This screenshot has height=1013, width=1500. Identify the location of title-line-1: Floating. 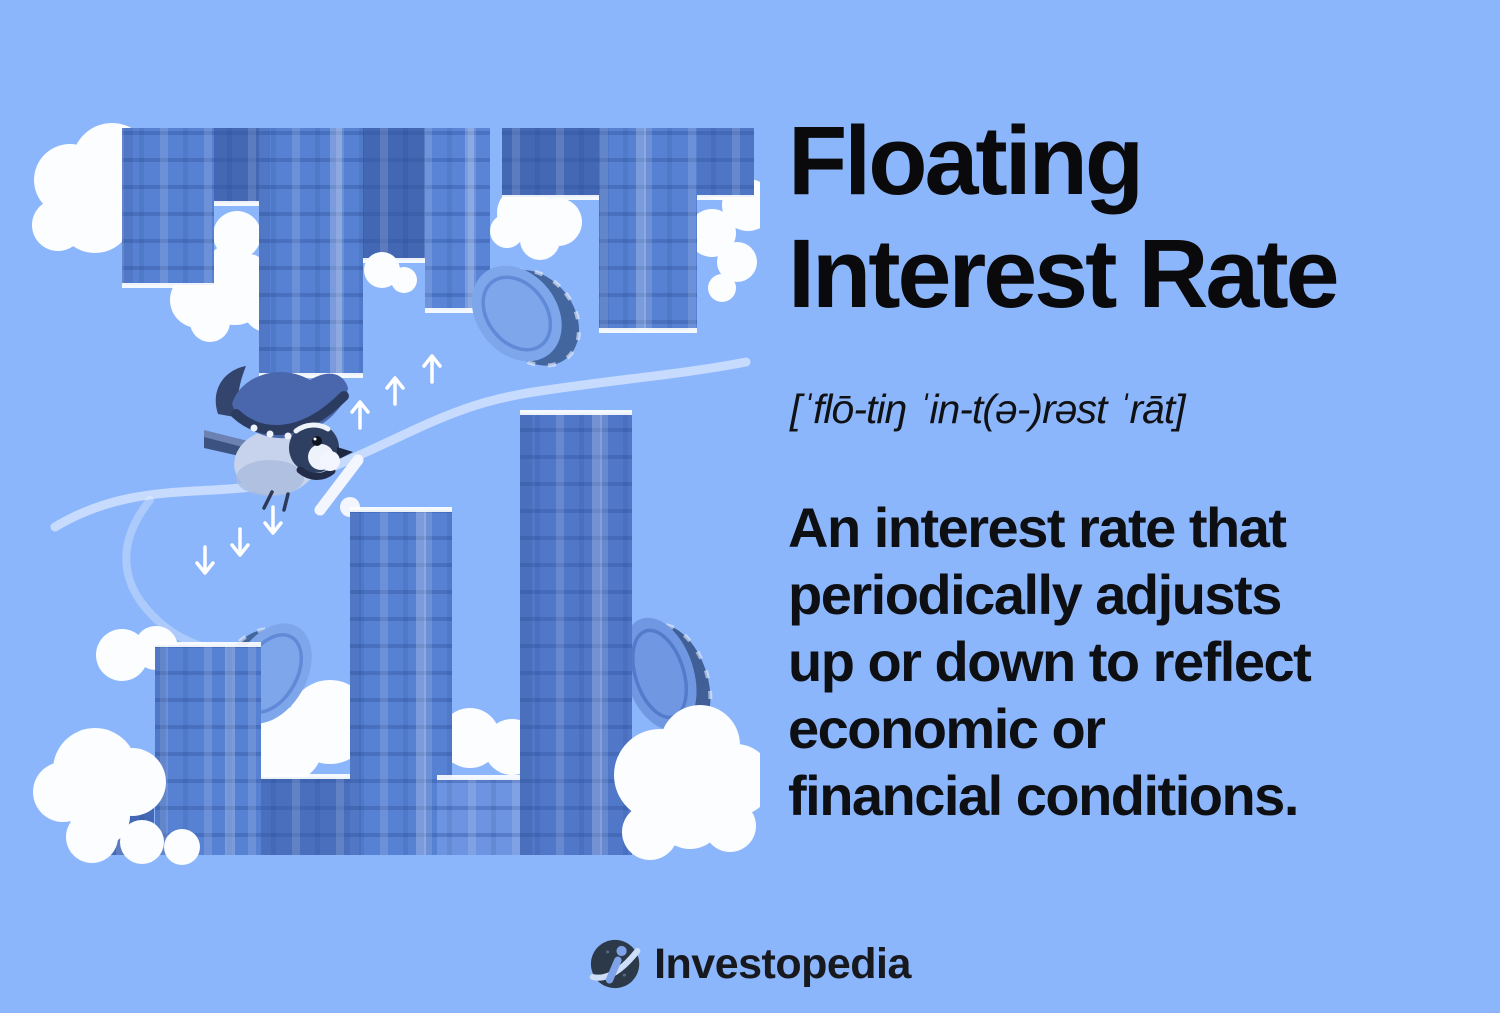
(966, 160).